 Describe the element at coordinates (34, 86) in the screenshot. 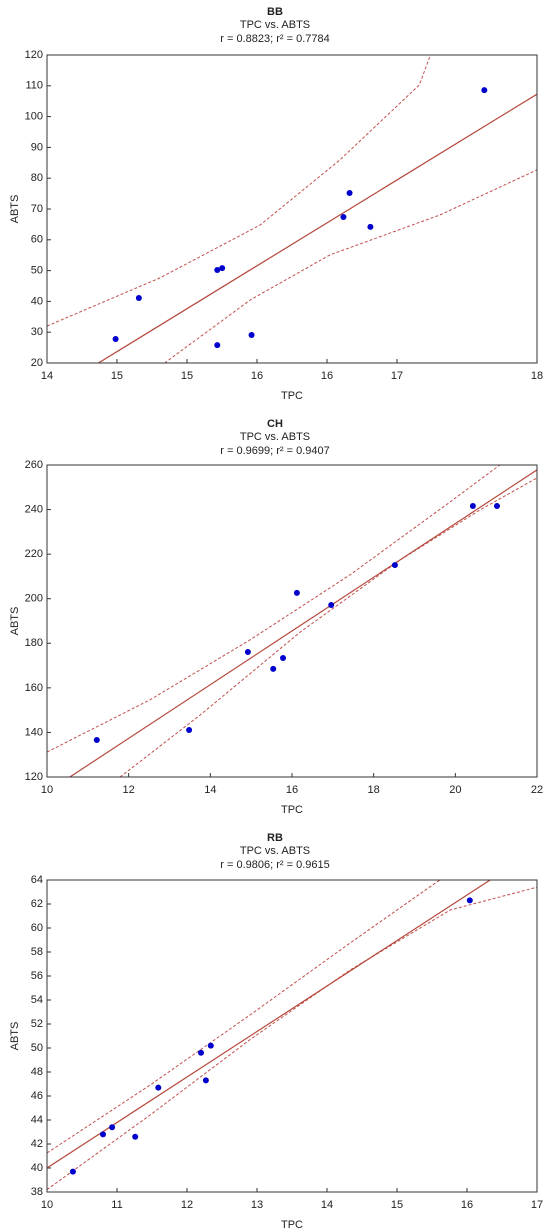

I see `y-tick-label: 110` at that location.